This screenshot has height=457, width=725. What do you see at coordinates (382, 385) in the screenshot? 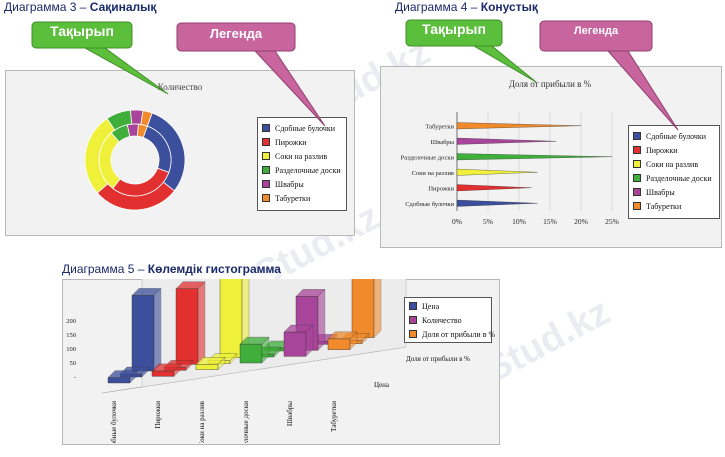
I see `volume-depth-label: Цена` at bounding box center [382, 385].